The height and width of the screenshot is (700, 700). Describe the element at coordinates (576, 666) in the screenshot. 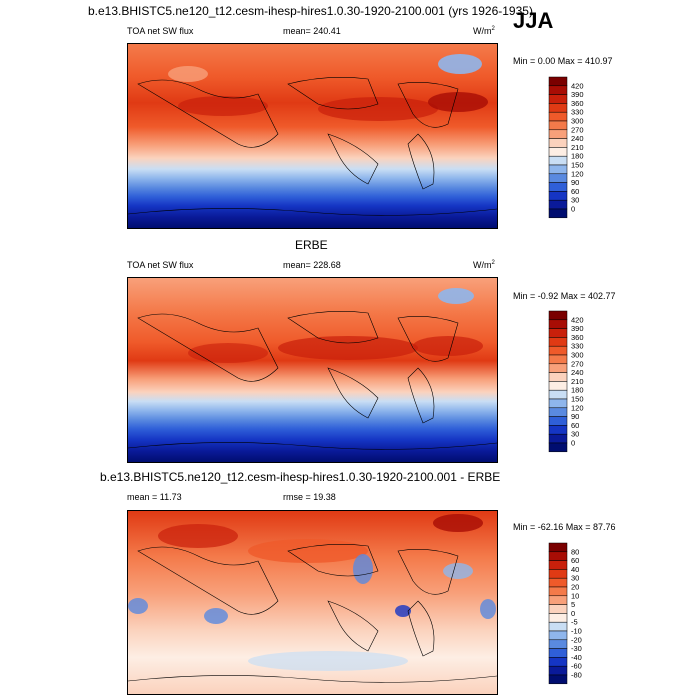

I see `colorbar-tick-label: -60` at that location.